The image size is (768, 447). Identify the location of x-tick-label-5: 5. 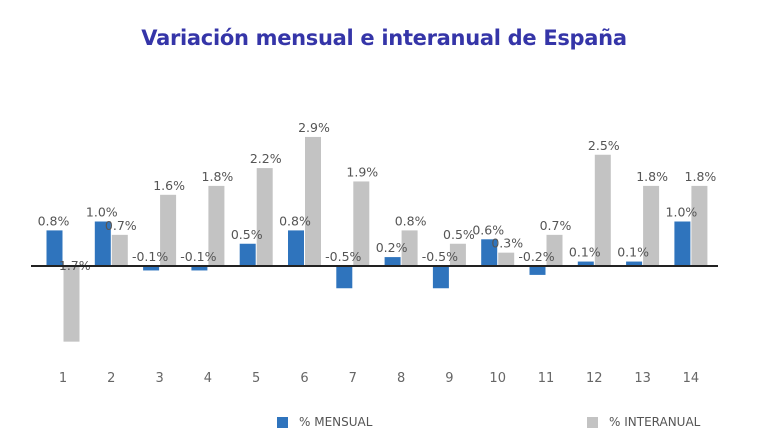
(256, 378).